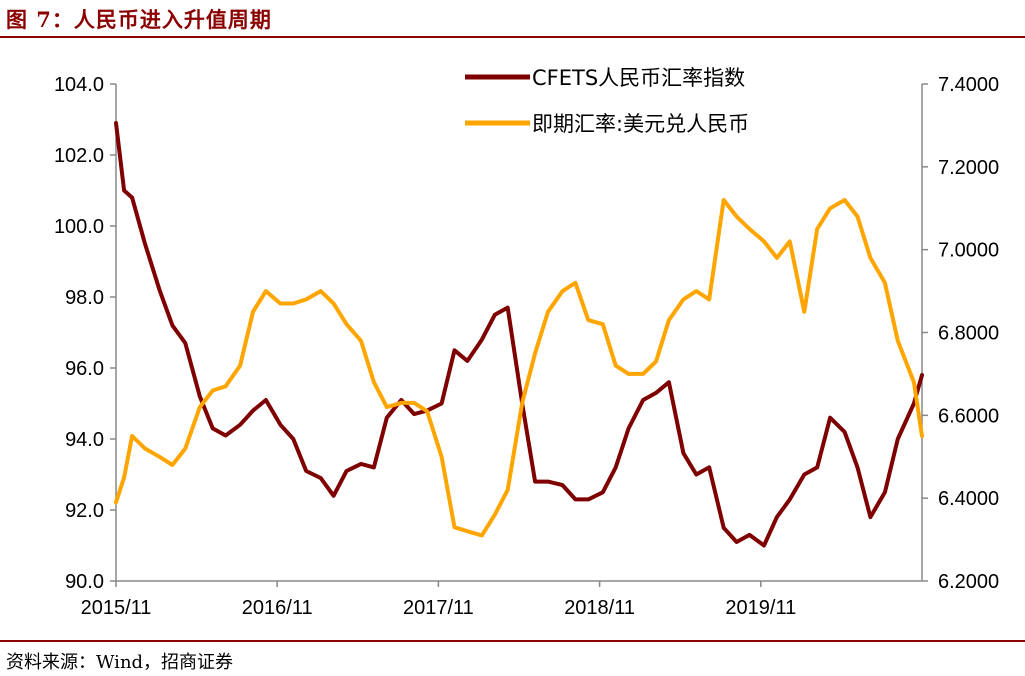 This screenshot has width=1025, height=676. I want to click on source-note: 资料来源：Wind，招商证券, so click(120, 662).